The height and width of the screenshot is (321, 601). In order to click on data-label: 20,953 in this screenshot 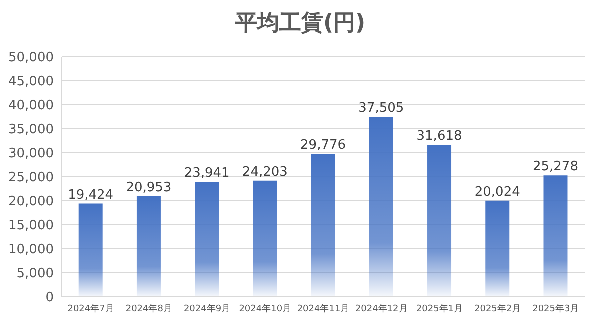, I will do `click(149, 188)`.